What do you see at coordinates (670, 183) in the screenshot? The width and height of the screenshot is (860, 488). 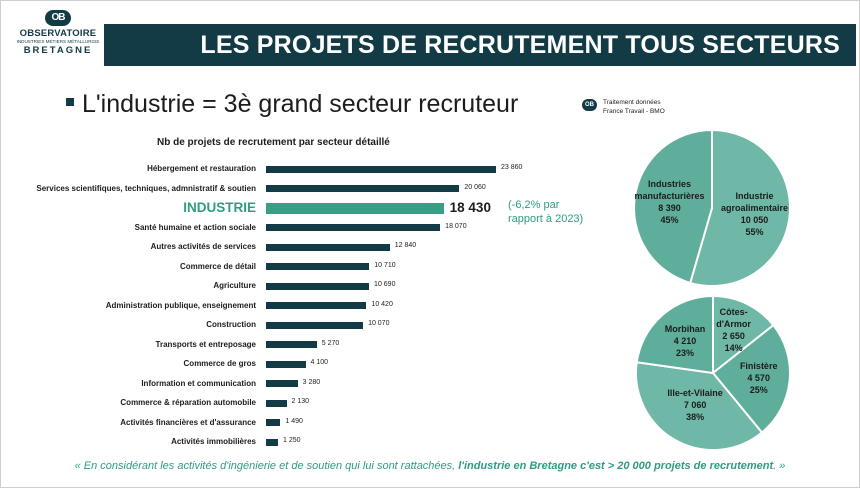 I see `pie-slice-label-line: Industries` at bounding box center [670, 183].